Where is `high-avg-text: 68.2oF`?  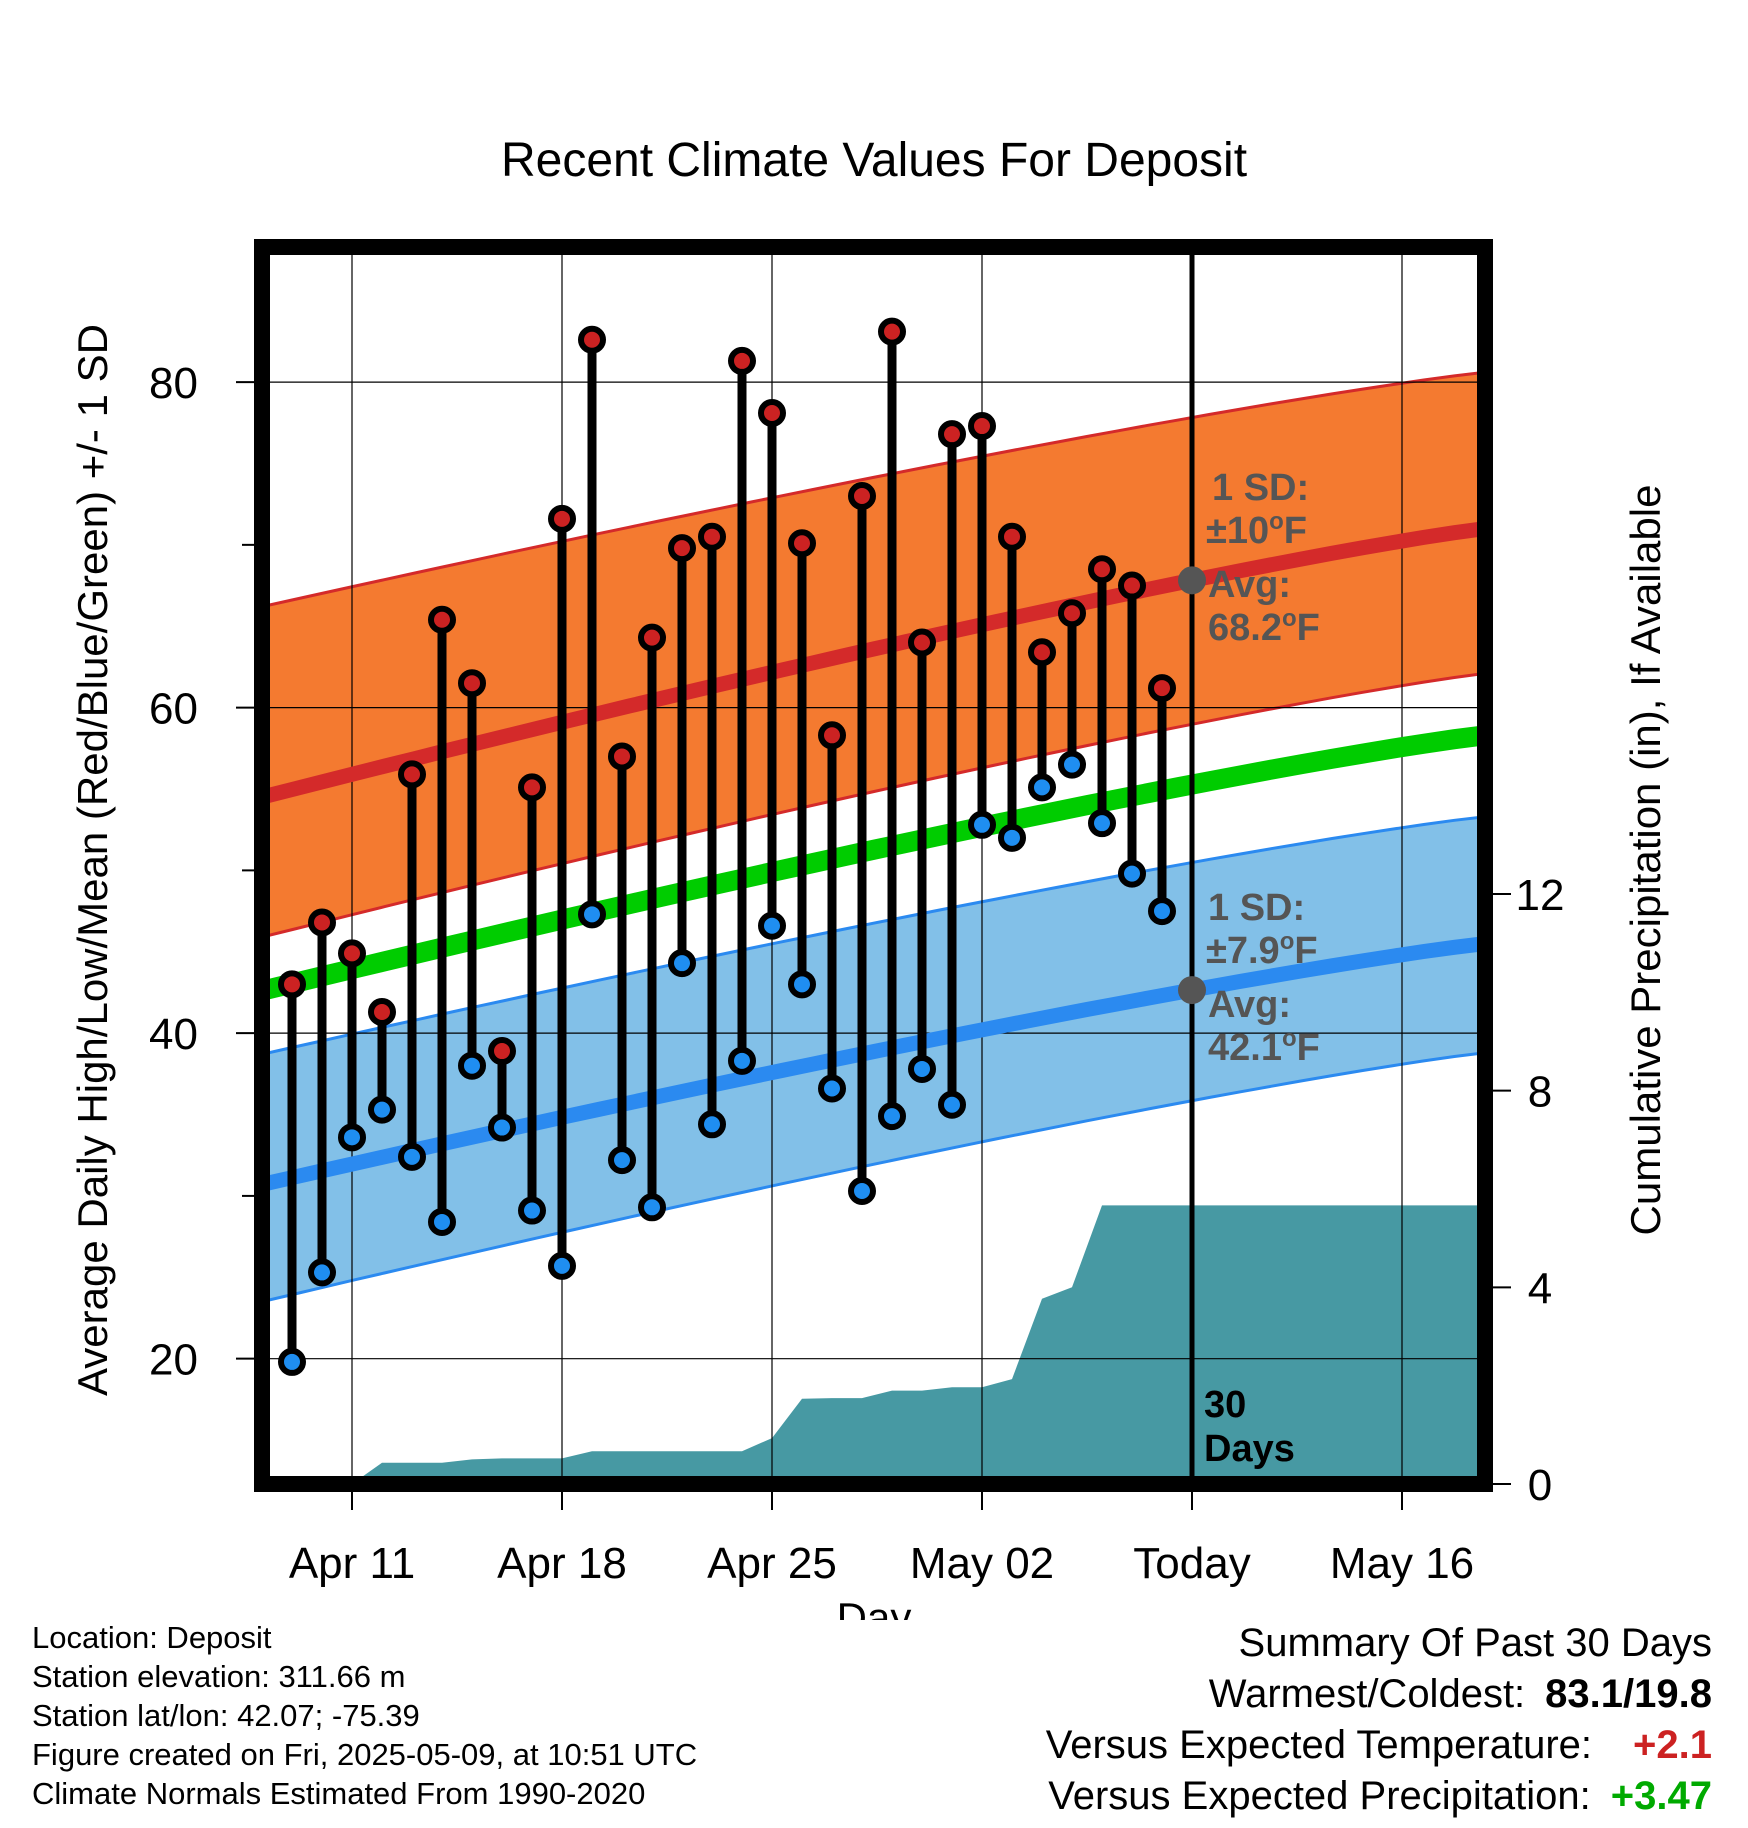
high-avg-text: 68.2oF is located at coordinates (1264, 627).